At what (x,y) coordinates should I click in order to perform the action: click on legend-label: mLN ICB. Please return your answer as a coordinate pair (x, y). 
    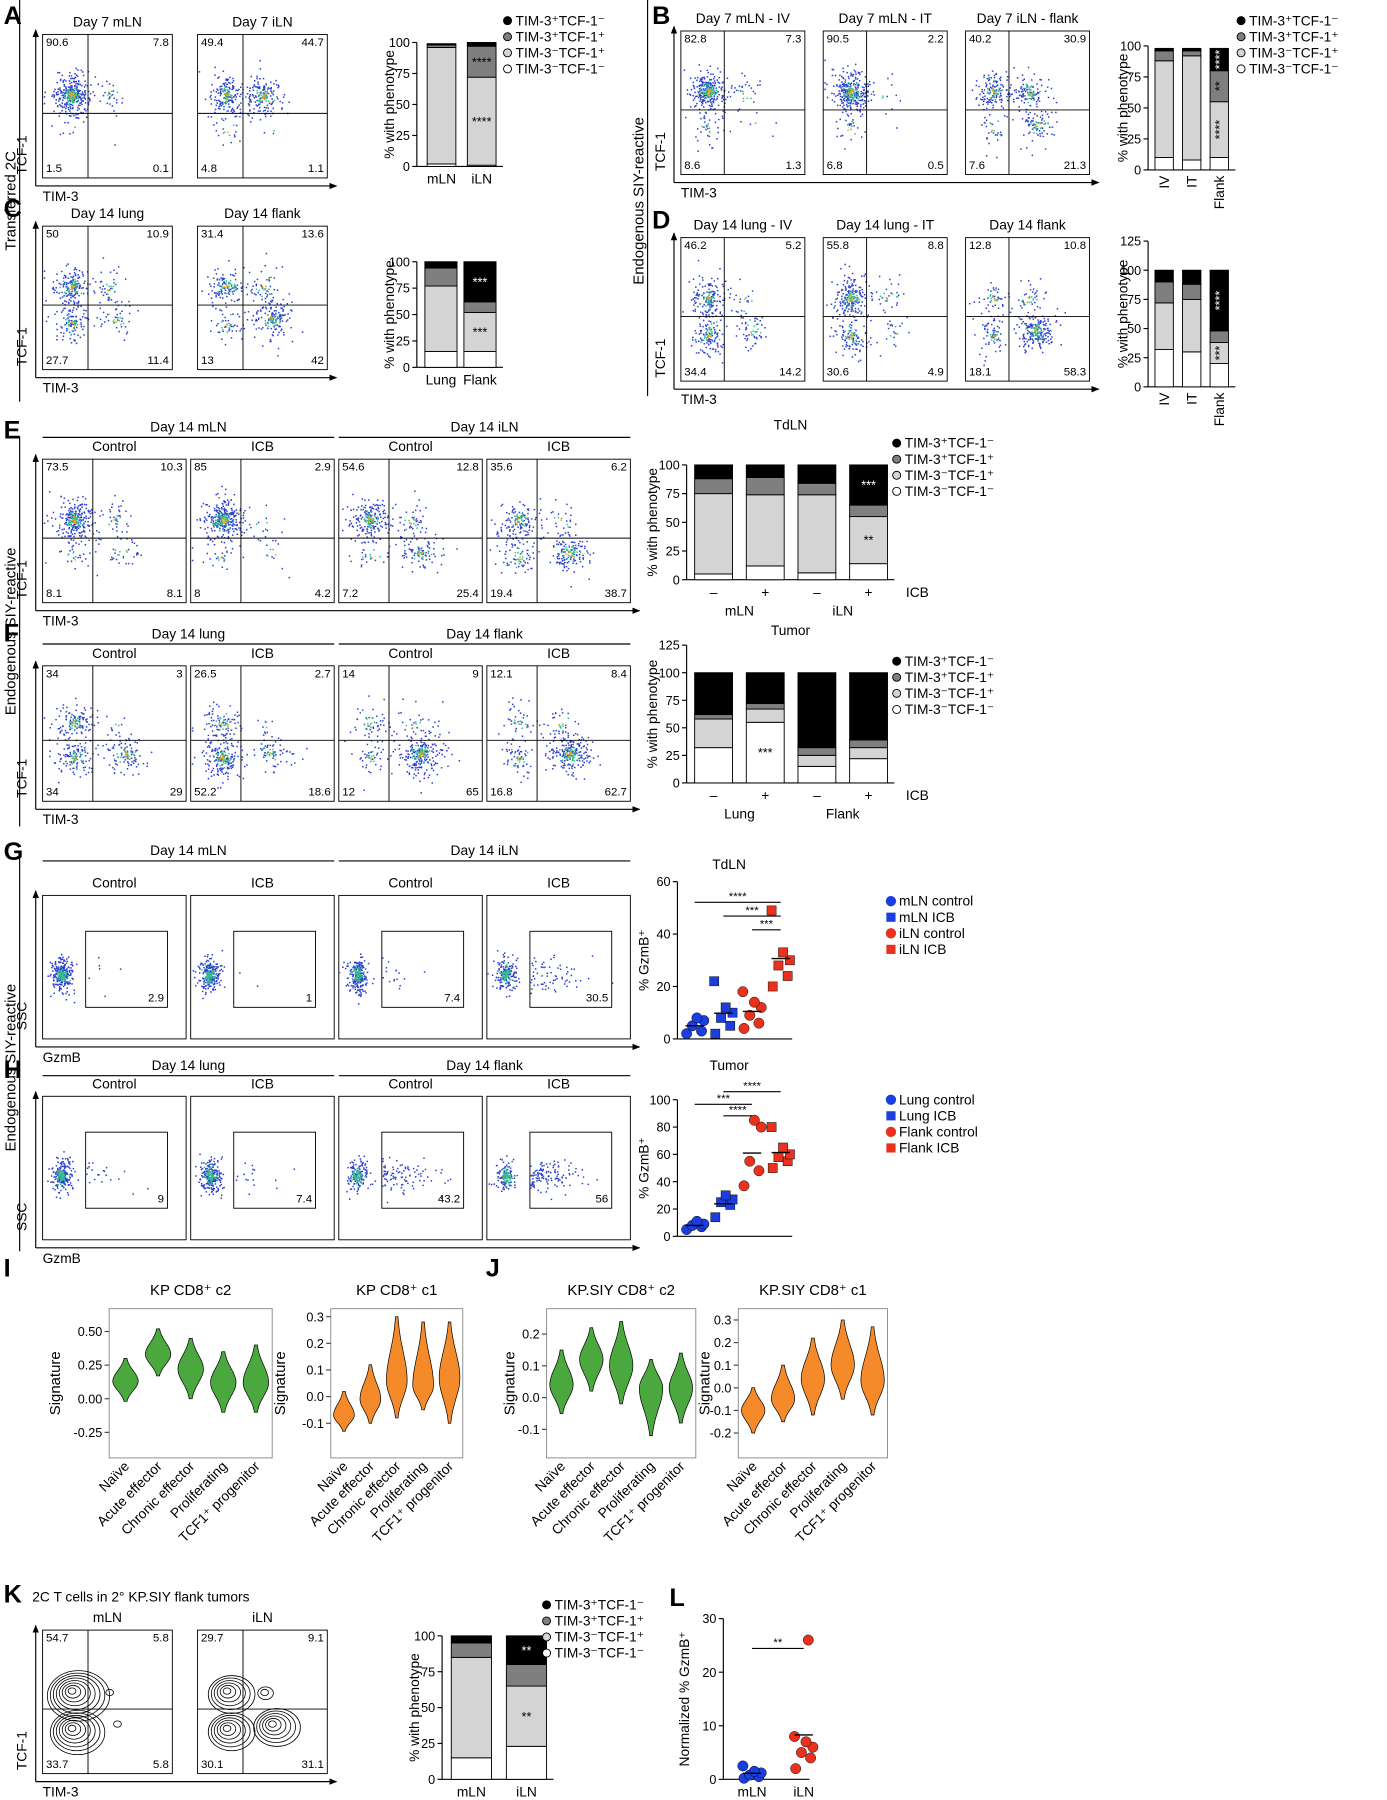
    Looking at the image, I should click on (927, 917).